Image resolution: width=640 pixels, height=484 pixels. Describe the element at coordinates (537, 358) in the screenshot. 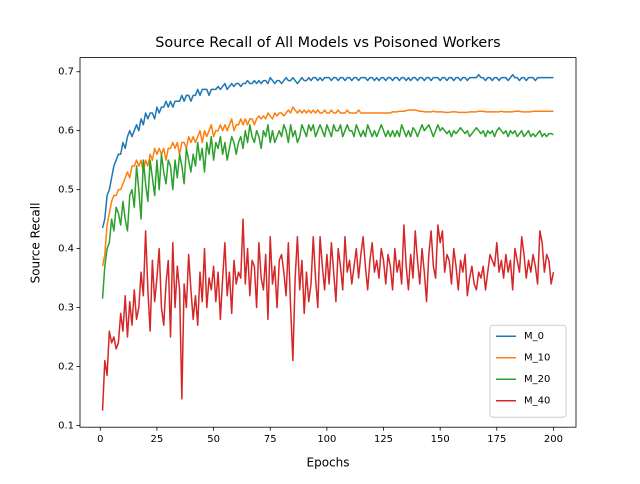

I see `legend-label: M_10` at that location.